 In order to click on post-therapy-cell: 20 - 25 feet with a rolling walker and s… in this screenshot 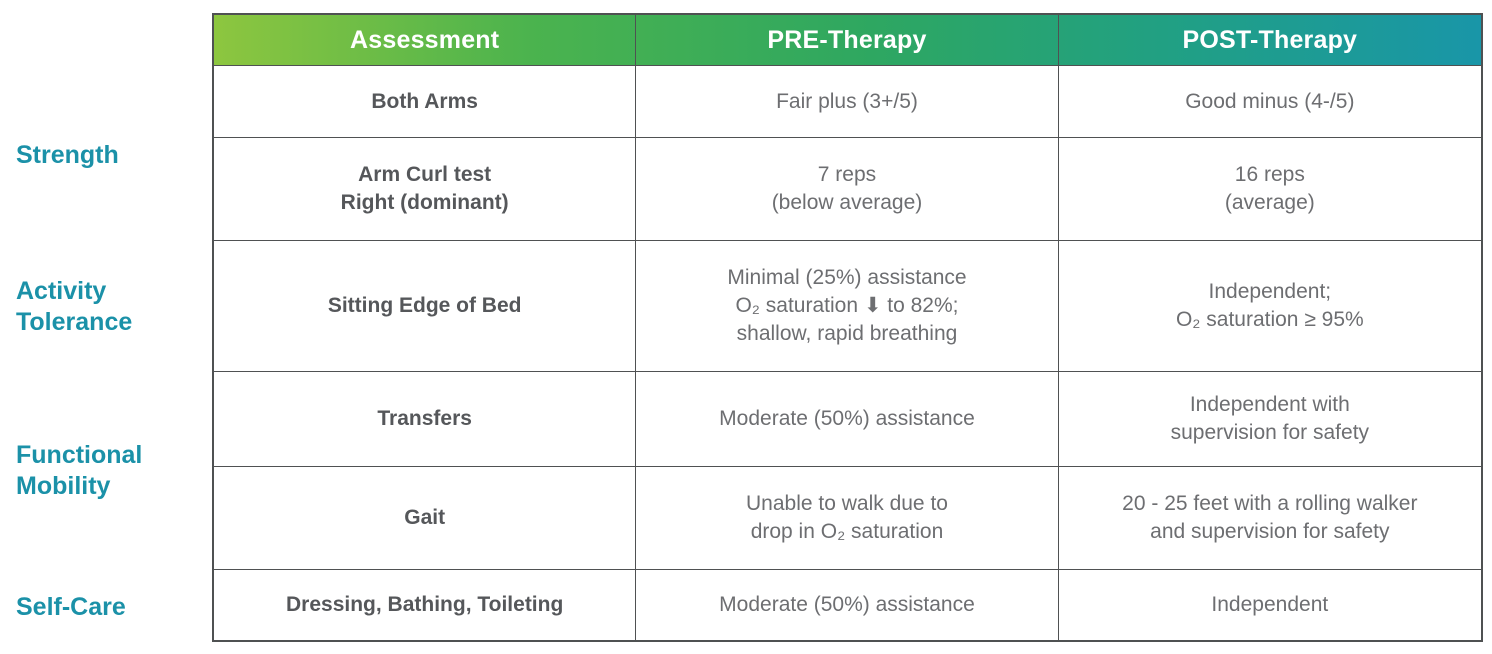, I will do `click(1269, 517)`.